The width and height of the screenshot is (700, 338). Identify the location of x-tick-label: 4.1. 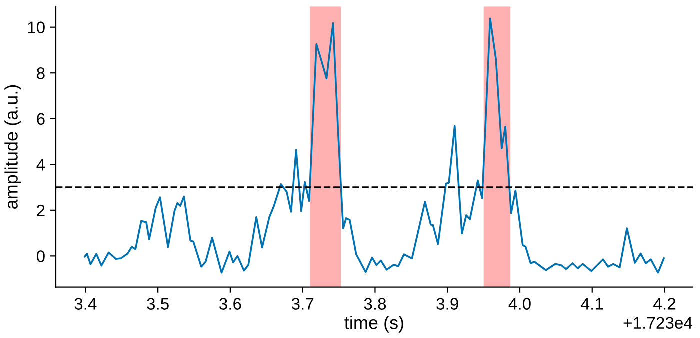
(592, 304).